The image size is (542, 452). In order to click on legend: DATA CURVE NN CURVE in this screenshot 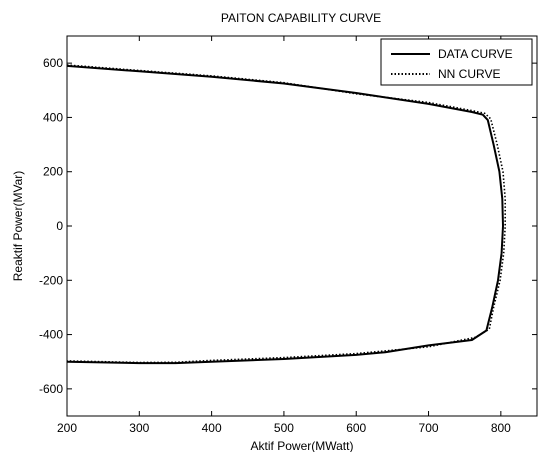, I will do `click(456, 62)`.